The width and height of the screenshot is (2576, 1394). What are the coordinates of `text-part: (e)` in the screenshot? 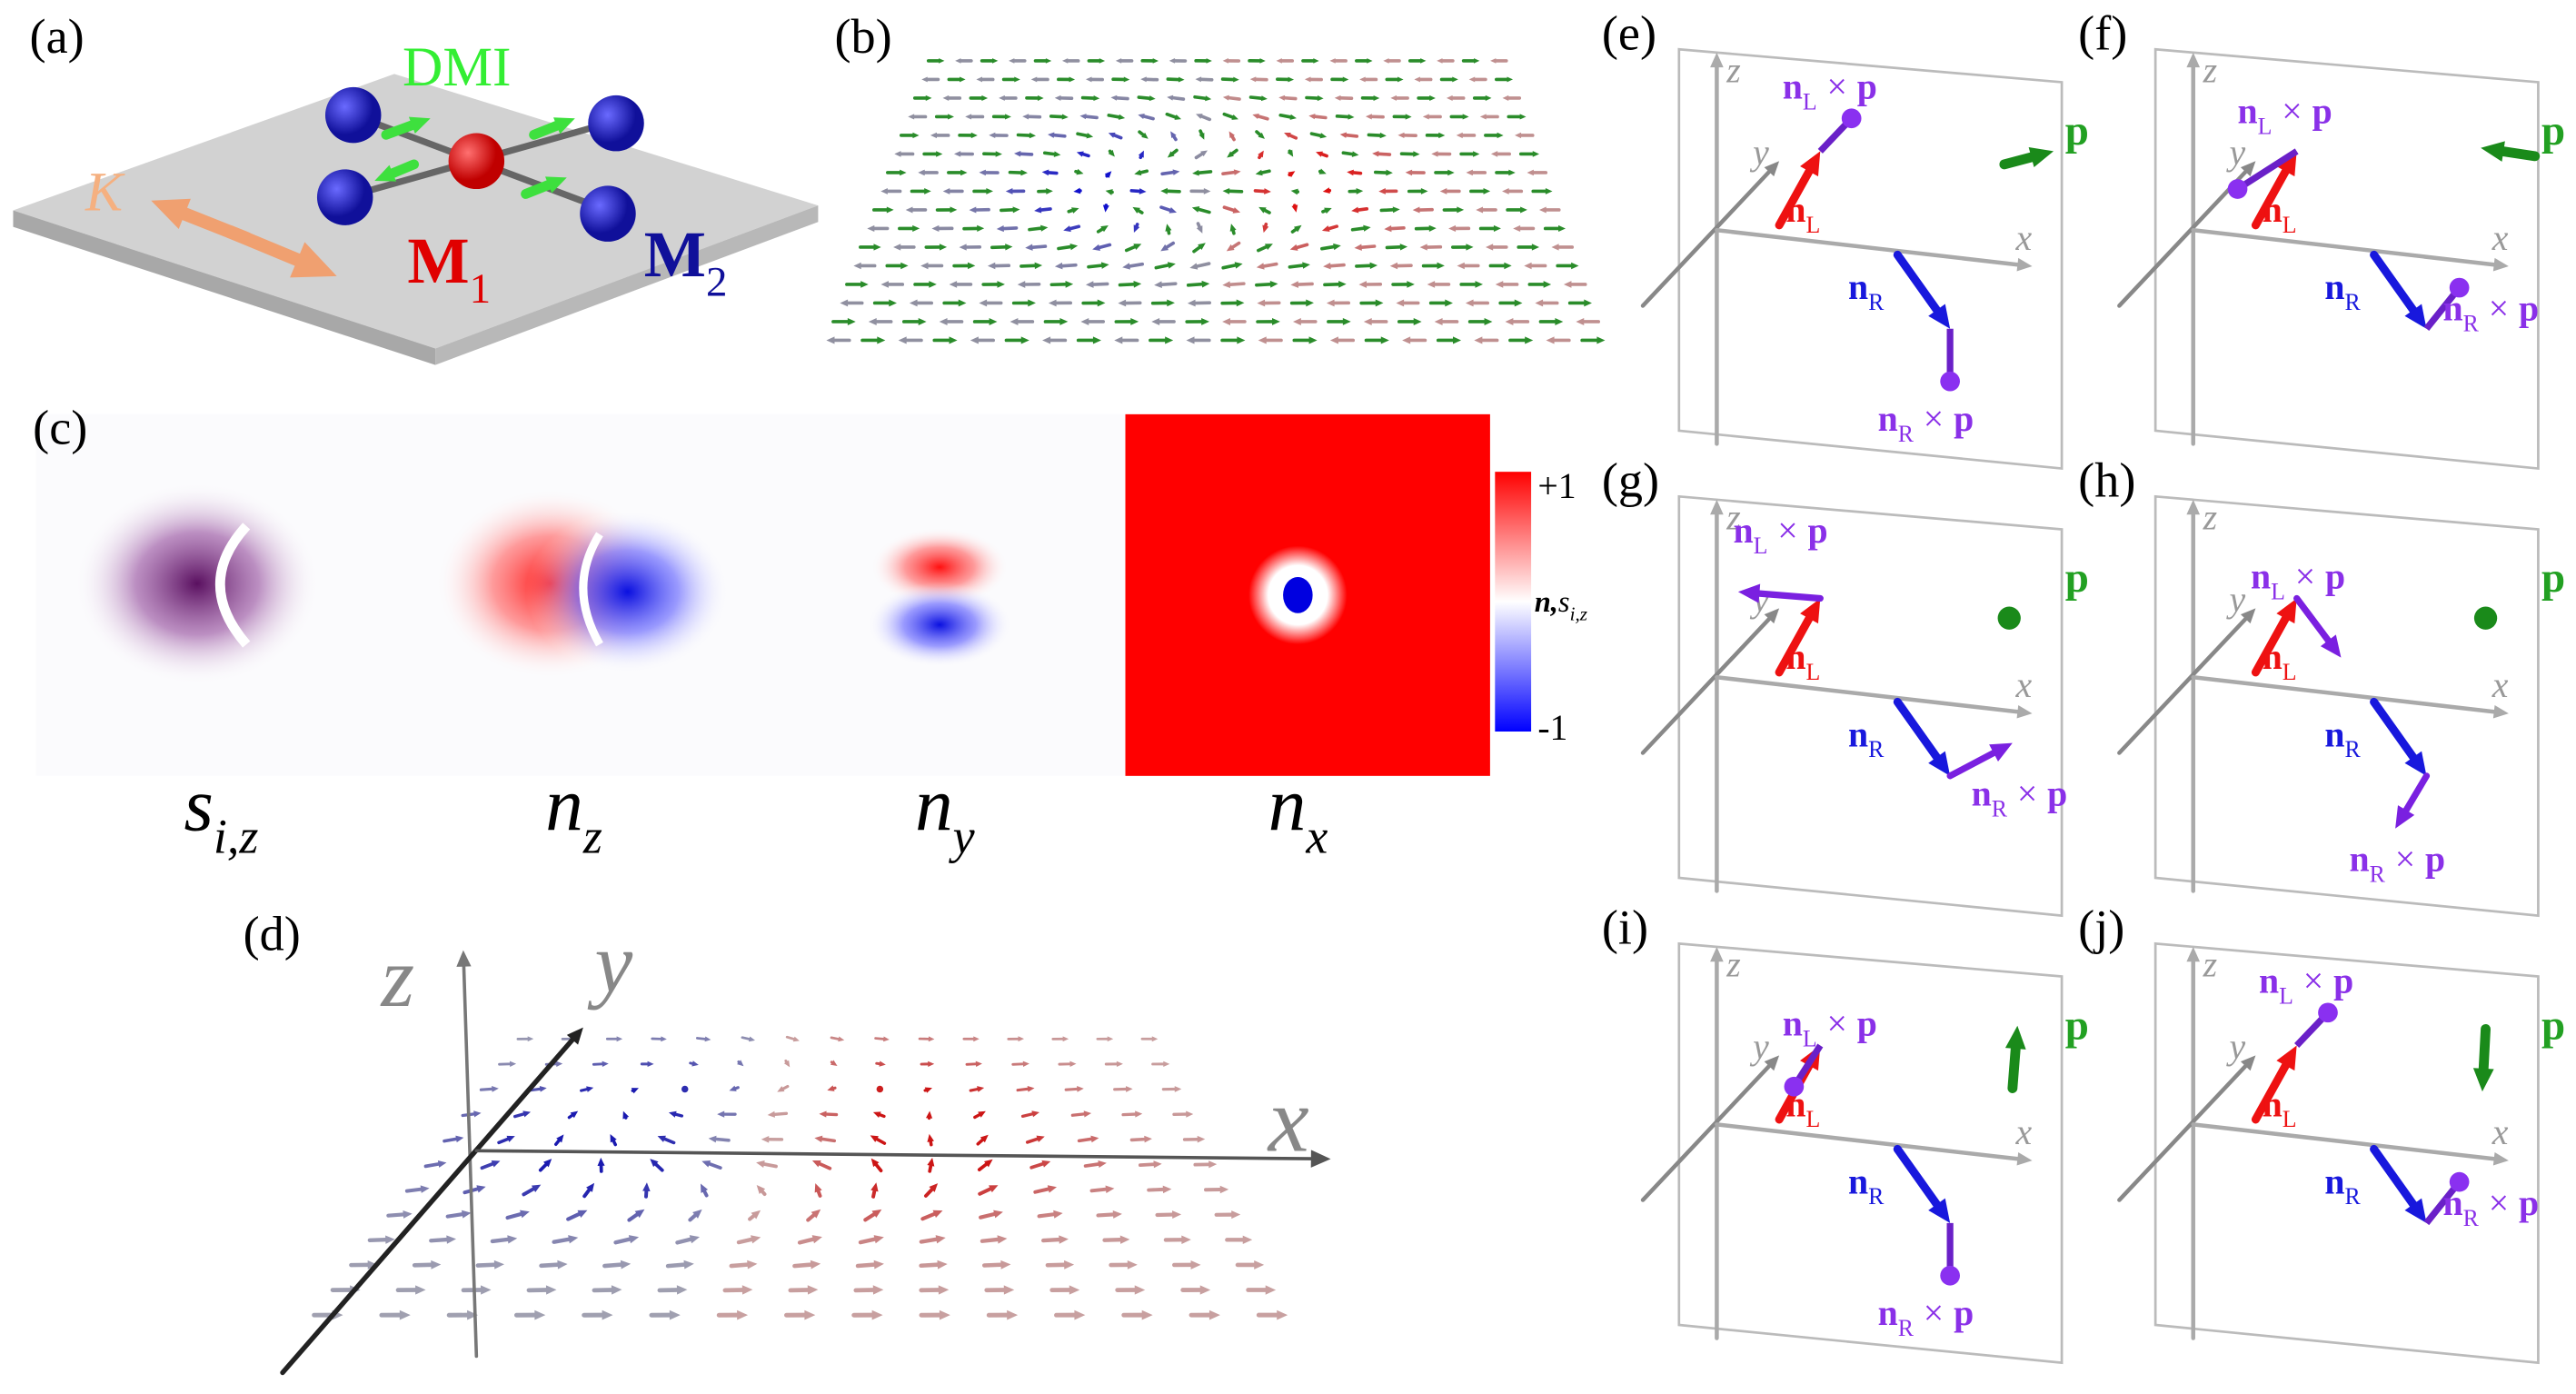 It's located at (1629, 32).